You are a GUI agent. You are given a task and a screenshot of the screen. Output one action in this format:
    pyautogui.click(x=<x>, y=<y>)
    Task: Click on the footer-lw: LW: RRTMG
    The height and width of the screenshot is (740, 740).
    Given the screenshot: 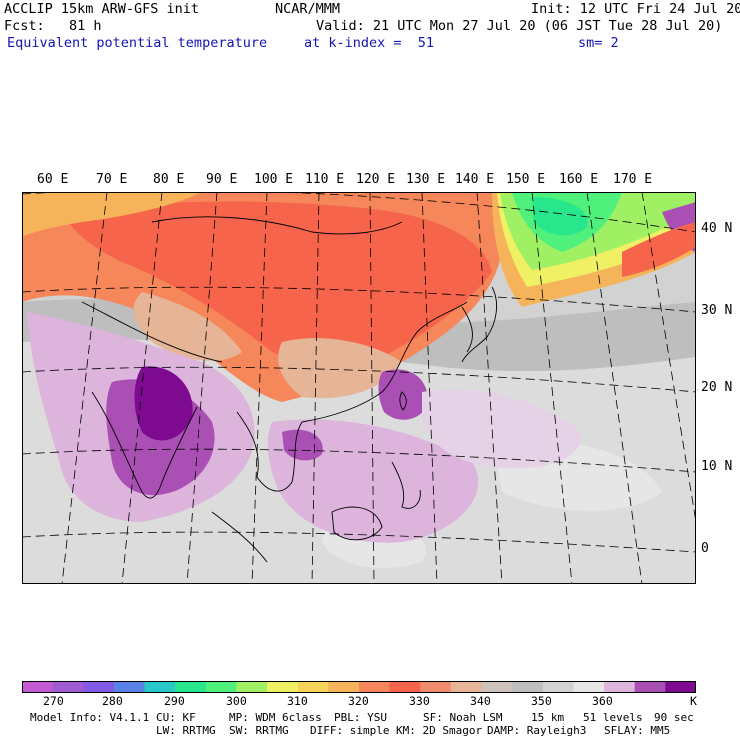 What is the action you would take?
    pyautogui.click(x=186, y=730)
    